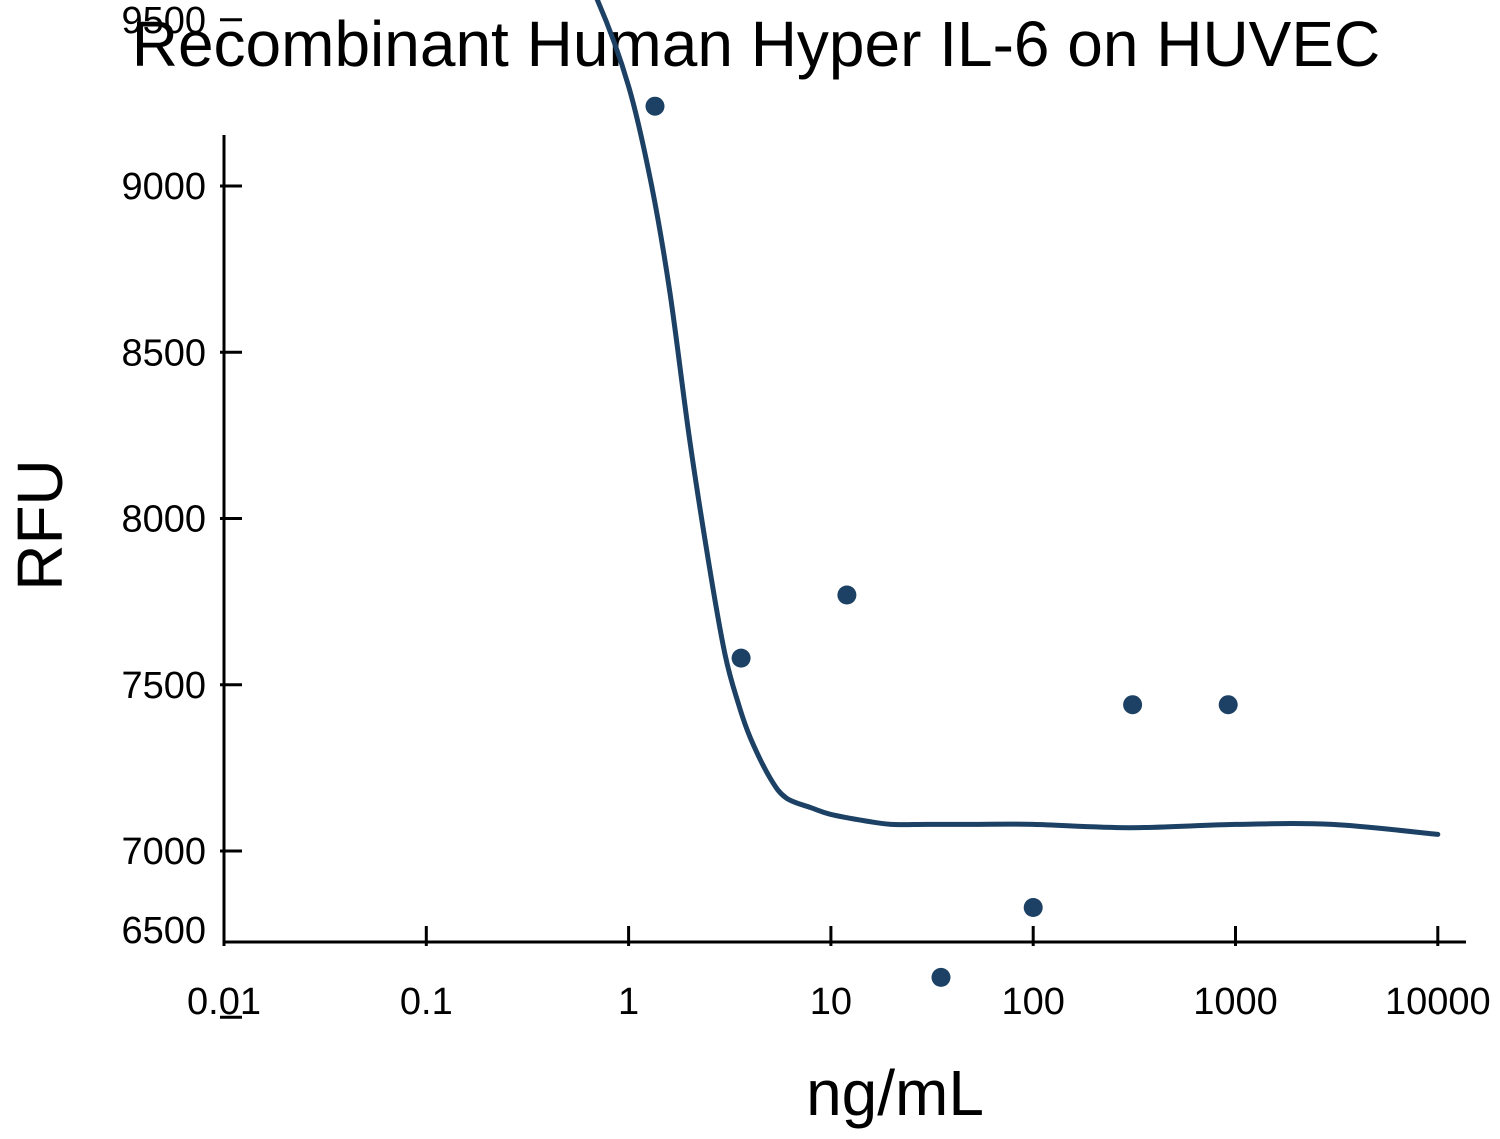 This screenshot has width=1500, height=1139. Describe the element at coordinates (895, 1093) in the screenshot. I see `x-axis-label: ng/mL` at that location.